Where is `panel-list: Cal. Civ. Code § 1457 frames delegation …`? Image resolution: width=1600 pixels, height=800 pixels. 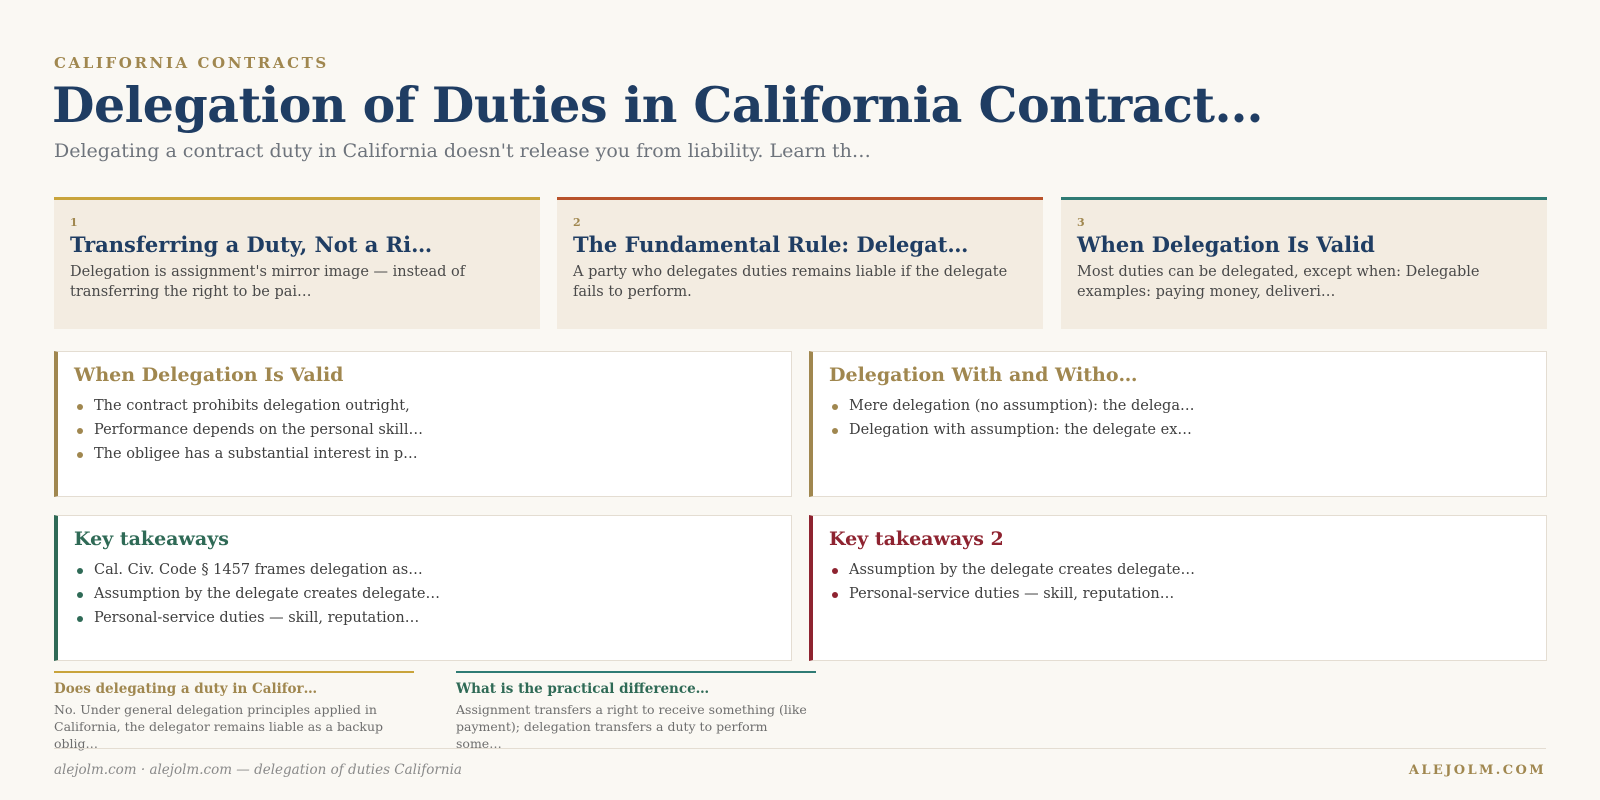 panel-list: Cal. Civ. Code § 1457 frames delegation … is located at coordinates (424, 594).